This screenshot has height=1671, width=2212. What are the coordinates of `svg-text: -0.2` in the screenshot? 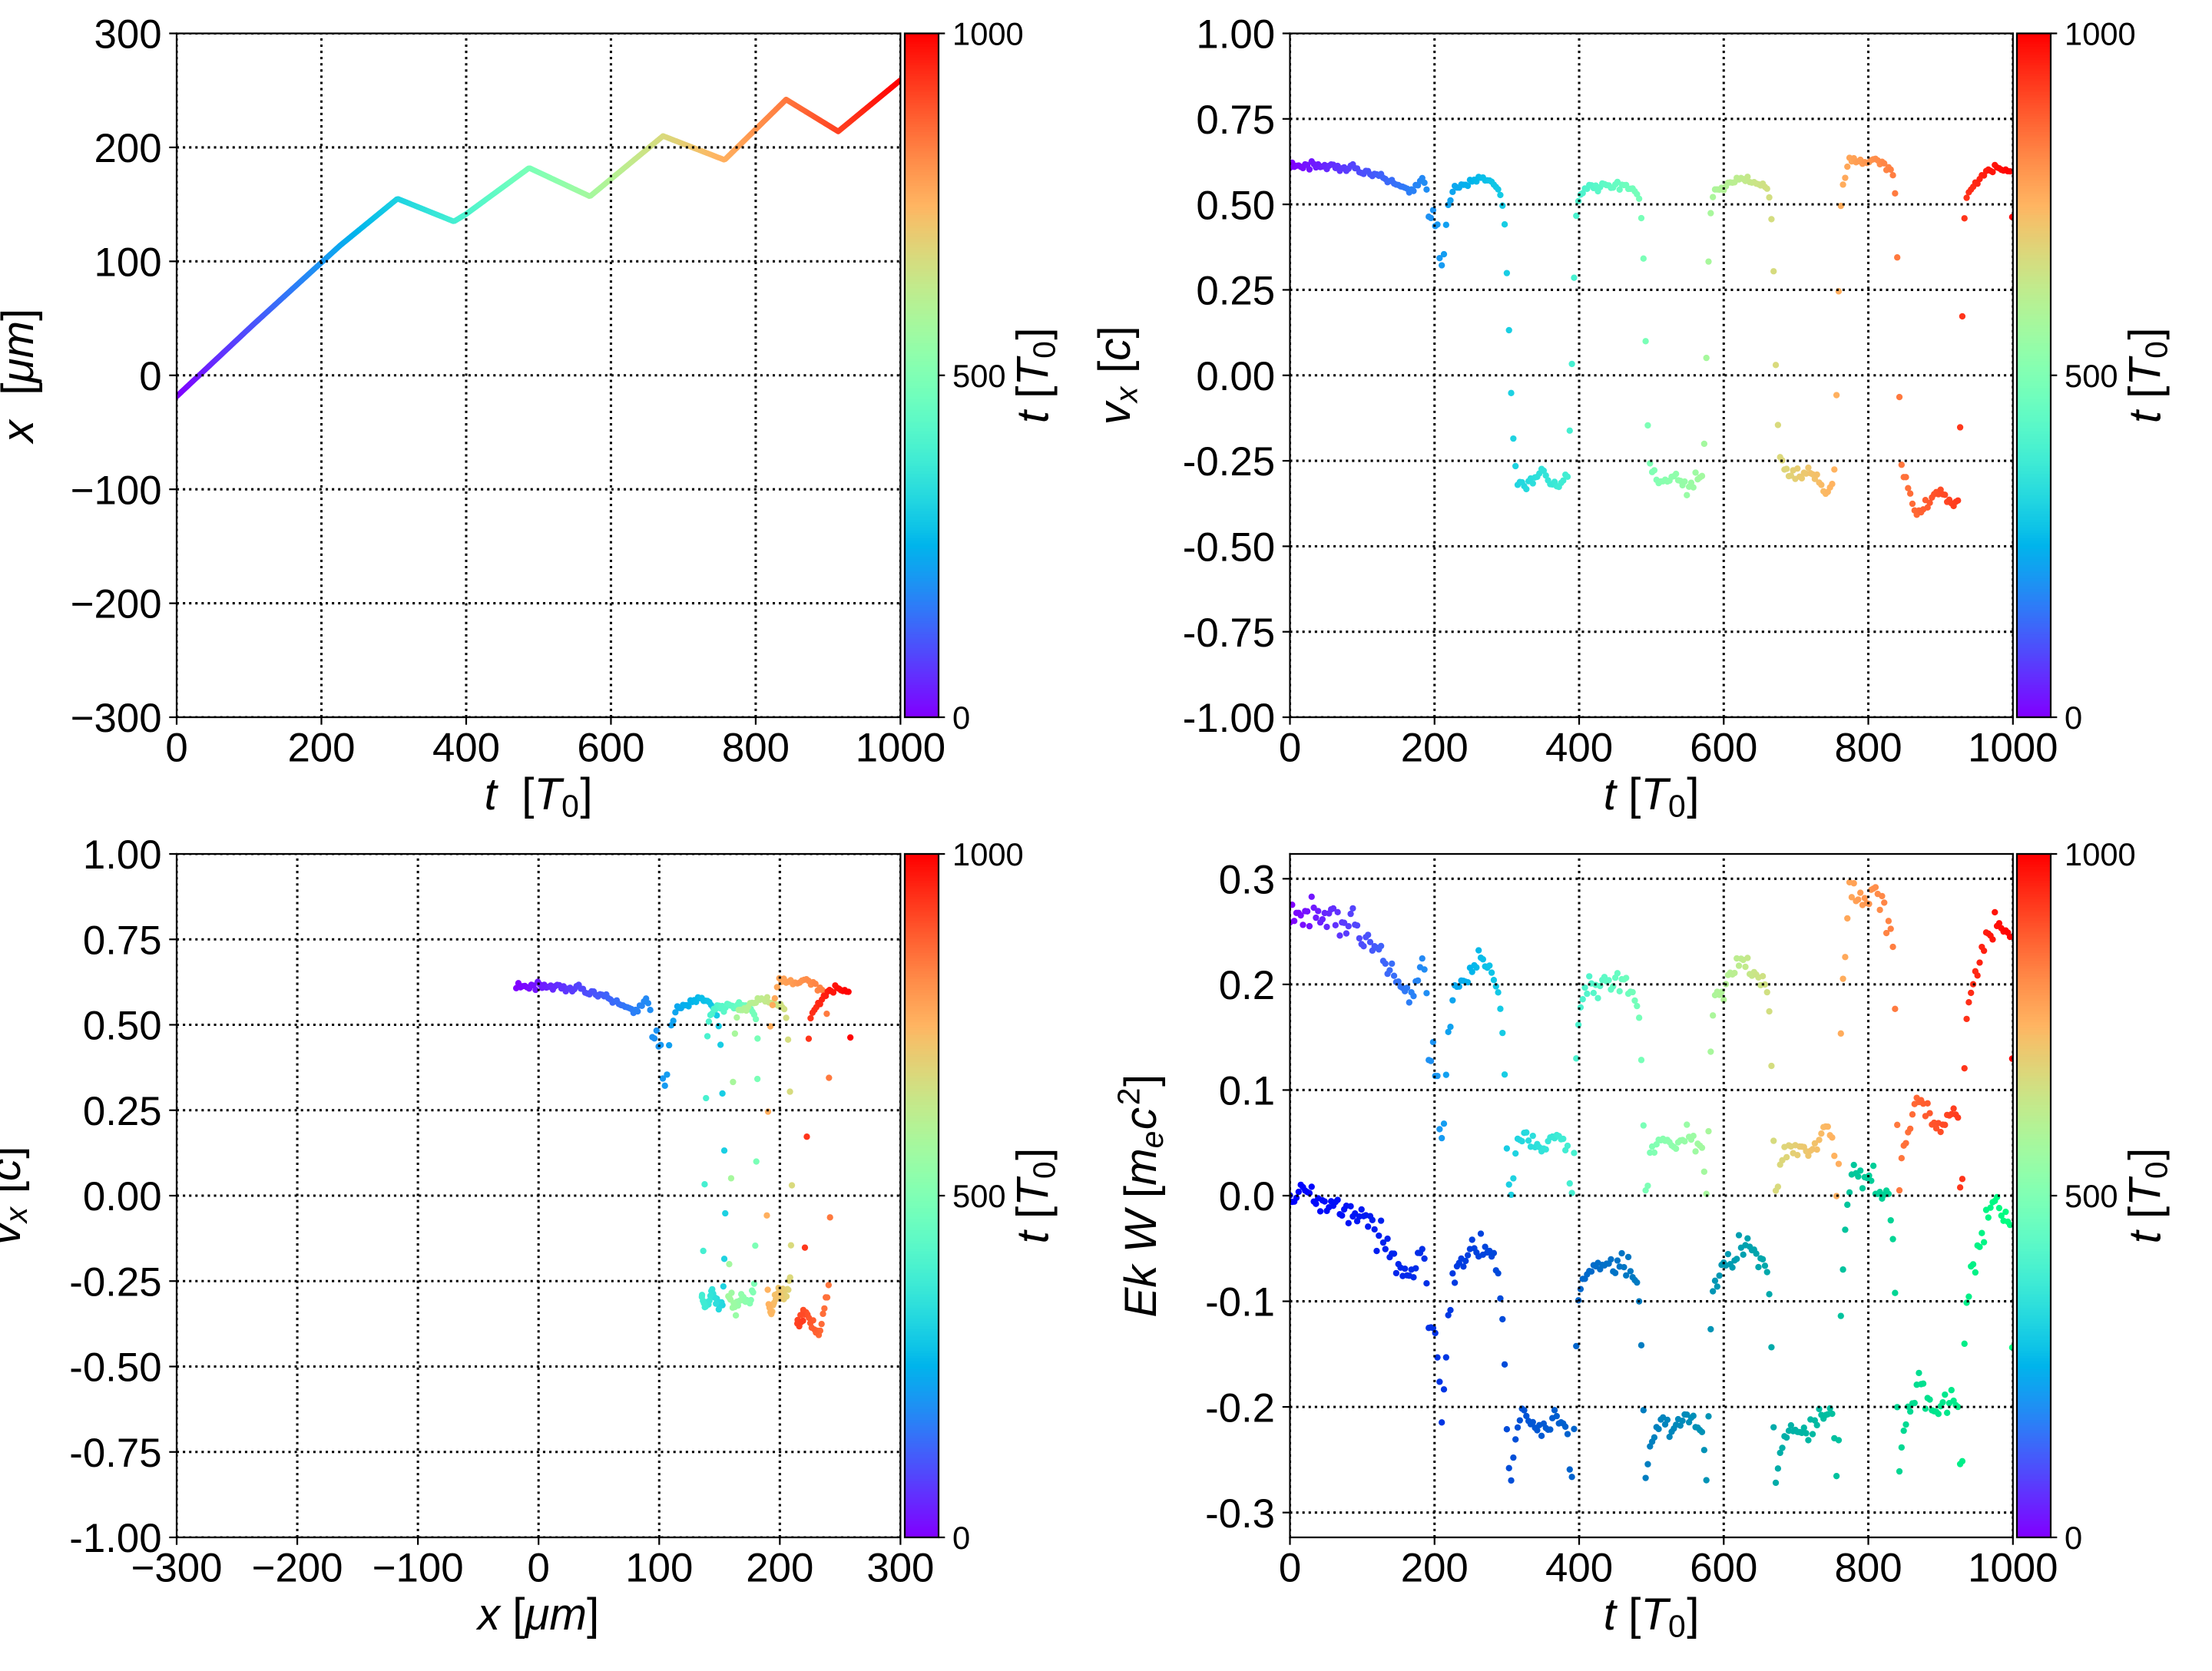 It's located at (1240, 1408).